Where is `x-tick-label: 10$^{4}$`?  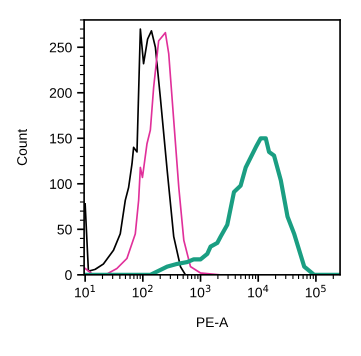 x-tick-label: 10$^{4}$ is located at coordinates (258, 291).